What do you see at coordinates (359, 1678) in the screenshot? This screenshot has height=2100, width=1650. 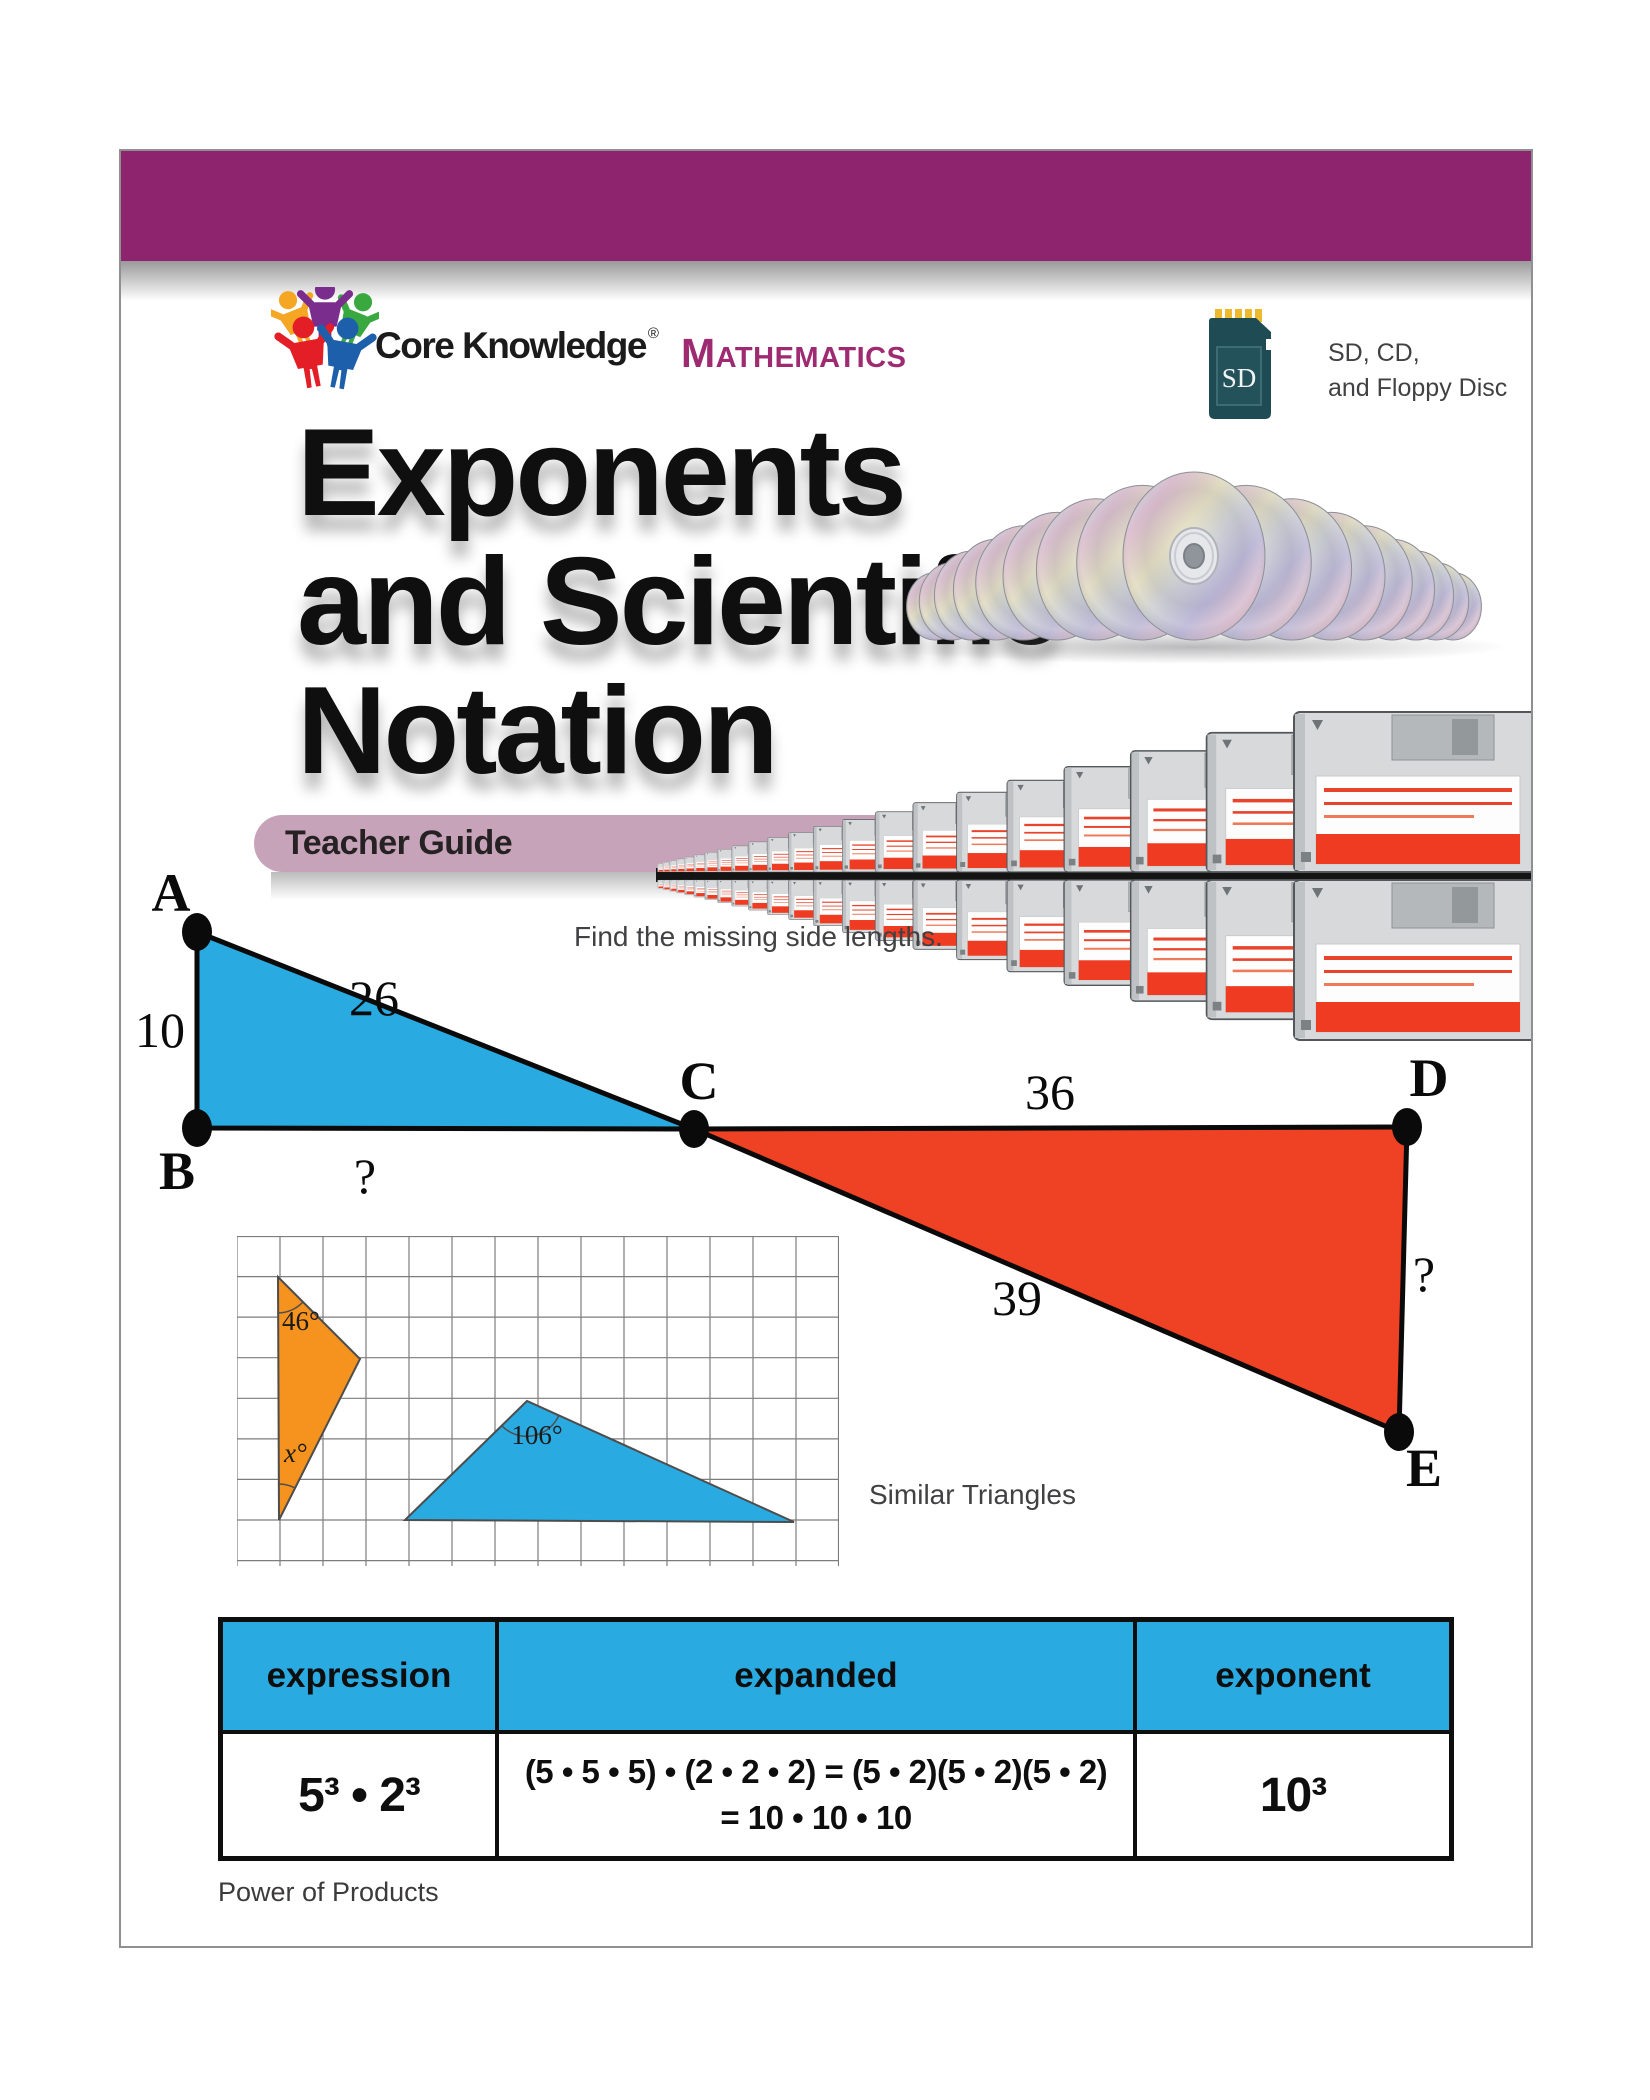 I see `table-header-expression: expression` at bounding box center [359, 1678].